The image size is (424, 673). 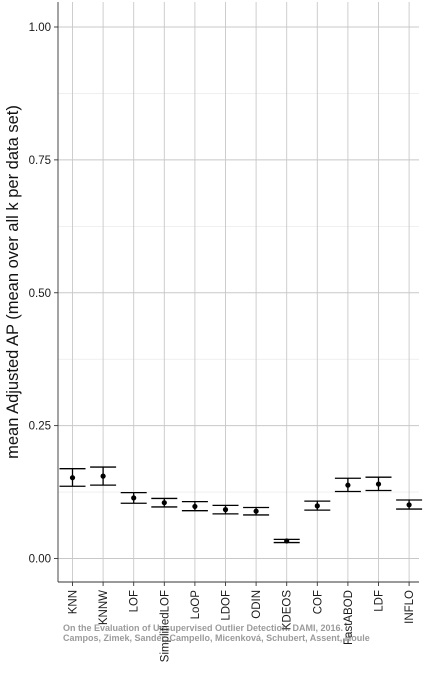 I want to click on x-tick-label: KDEOS, so click(x=288, y=610).